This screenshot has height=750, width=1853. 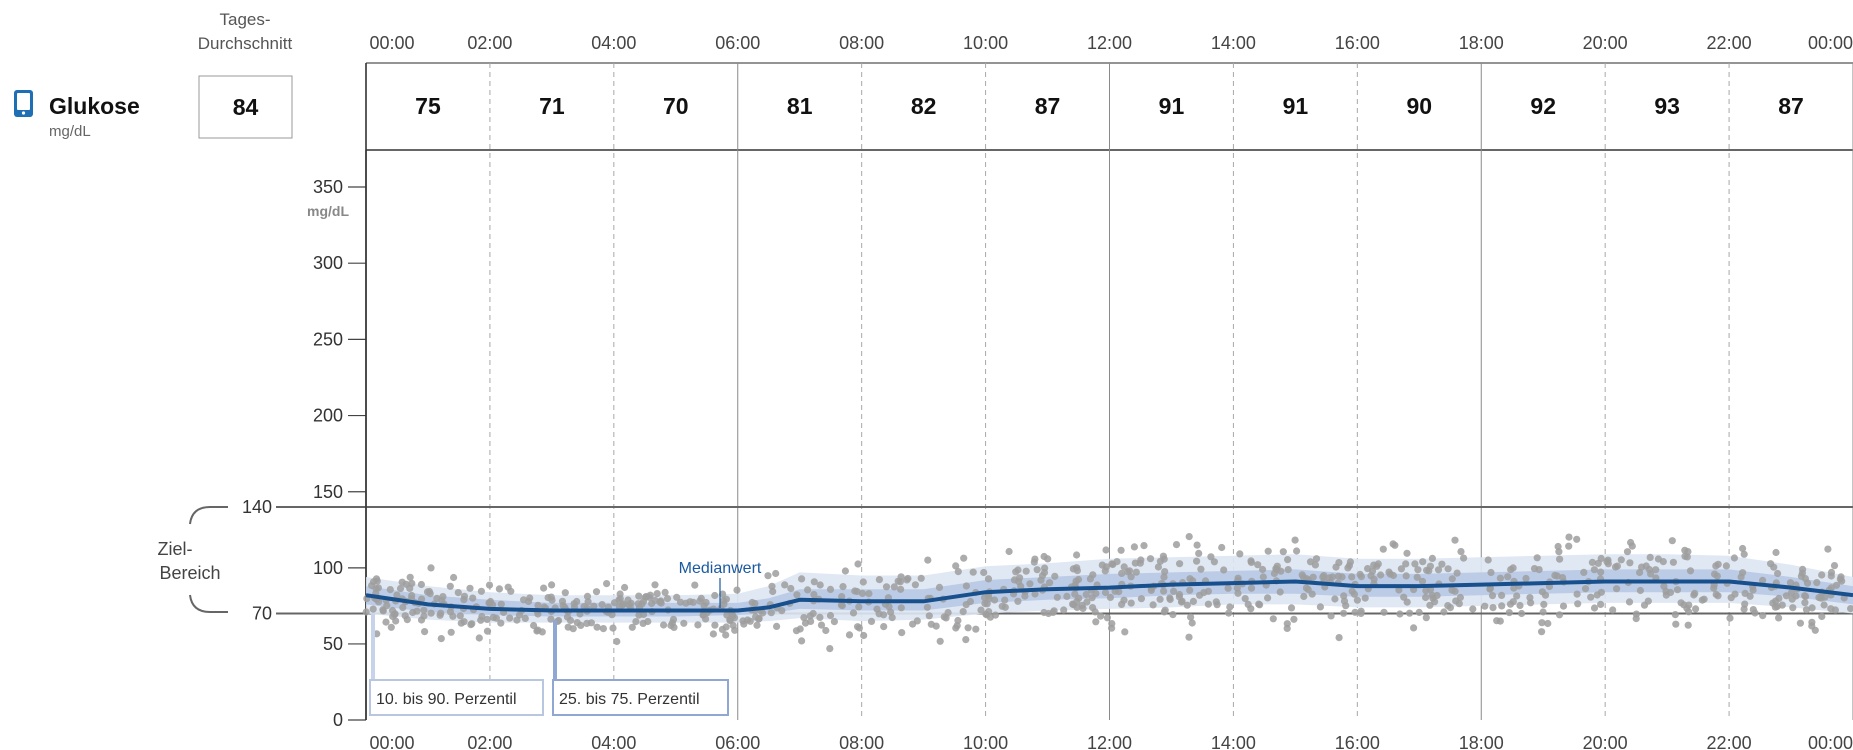 I want to click on hour-label-bottom: 10:00, so click(x=985, y=741).